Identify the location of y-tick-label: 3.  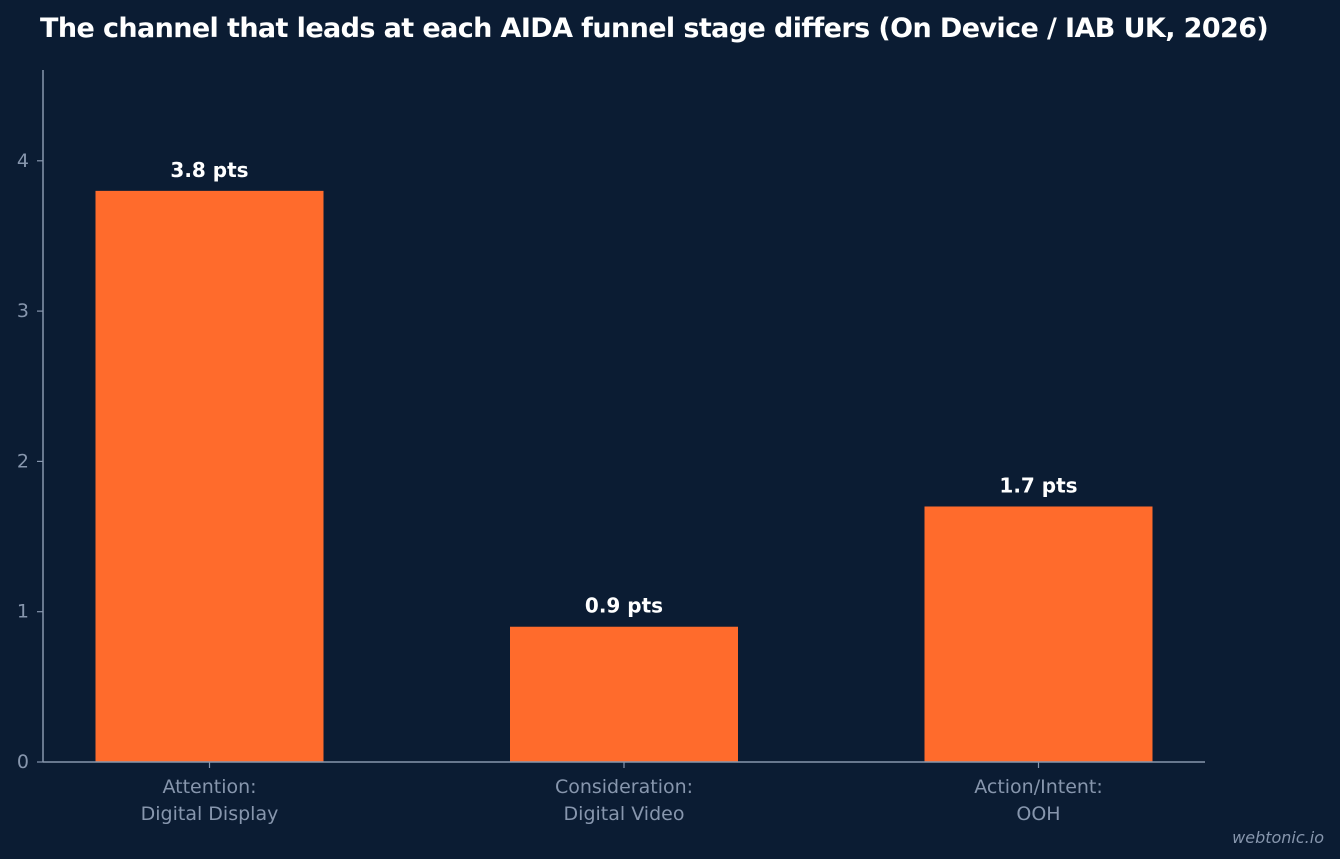
(23, 311).